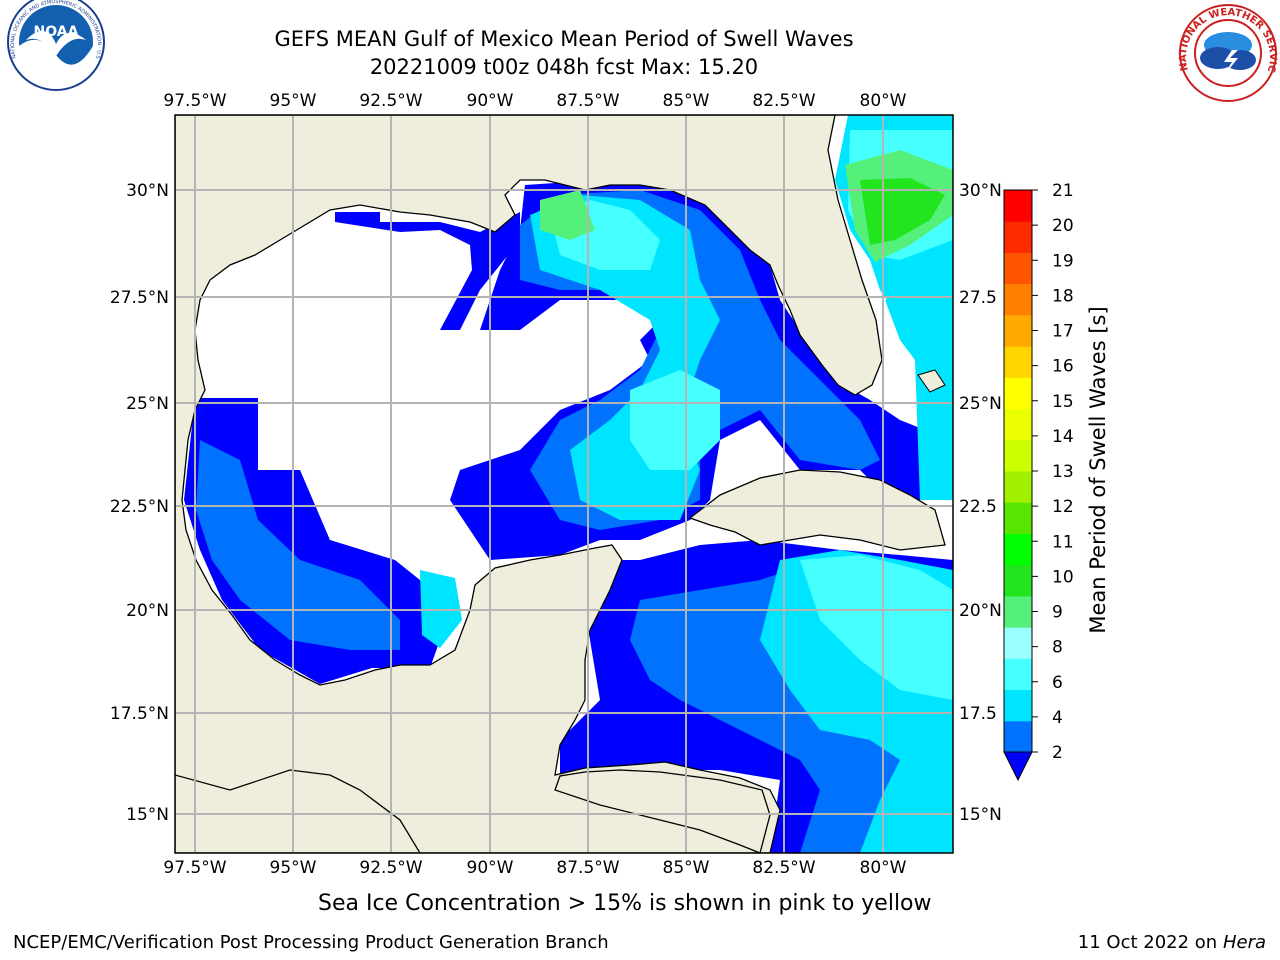  Describe the element at coordinates (1244, 942) in the screenshot. I see `run-host: Hera` at that location.